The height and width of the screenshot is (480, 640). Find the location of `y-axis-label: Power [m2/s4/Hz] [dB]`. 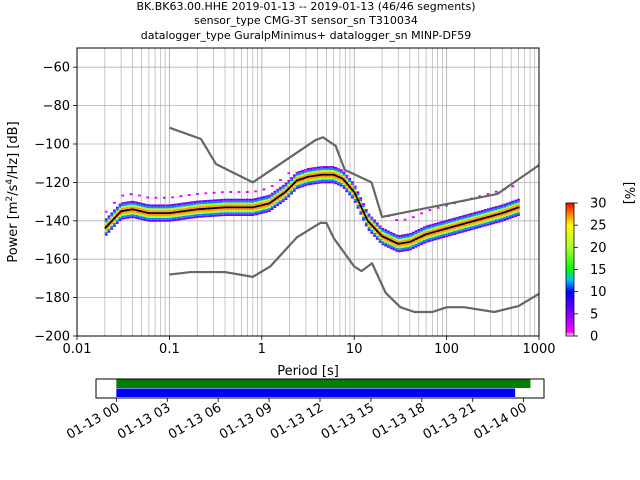

y-axis-label: Power [m2/s4/Hz] [dB] is located at coordinates (13, 191).